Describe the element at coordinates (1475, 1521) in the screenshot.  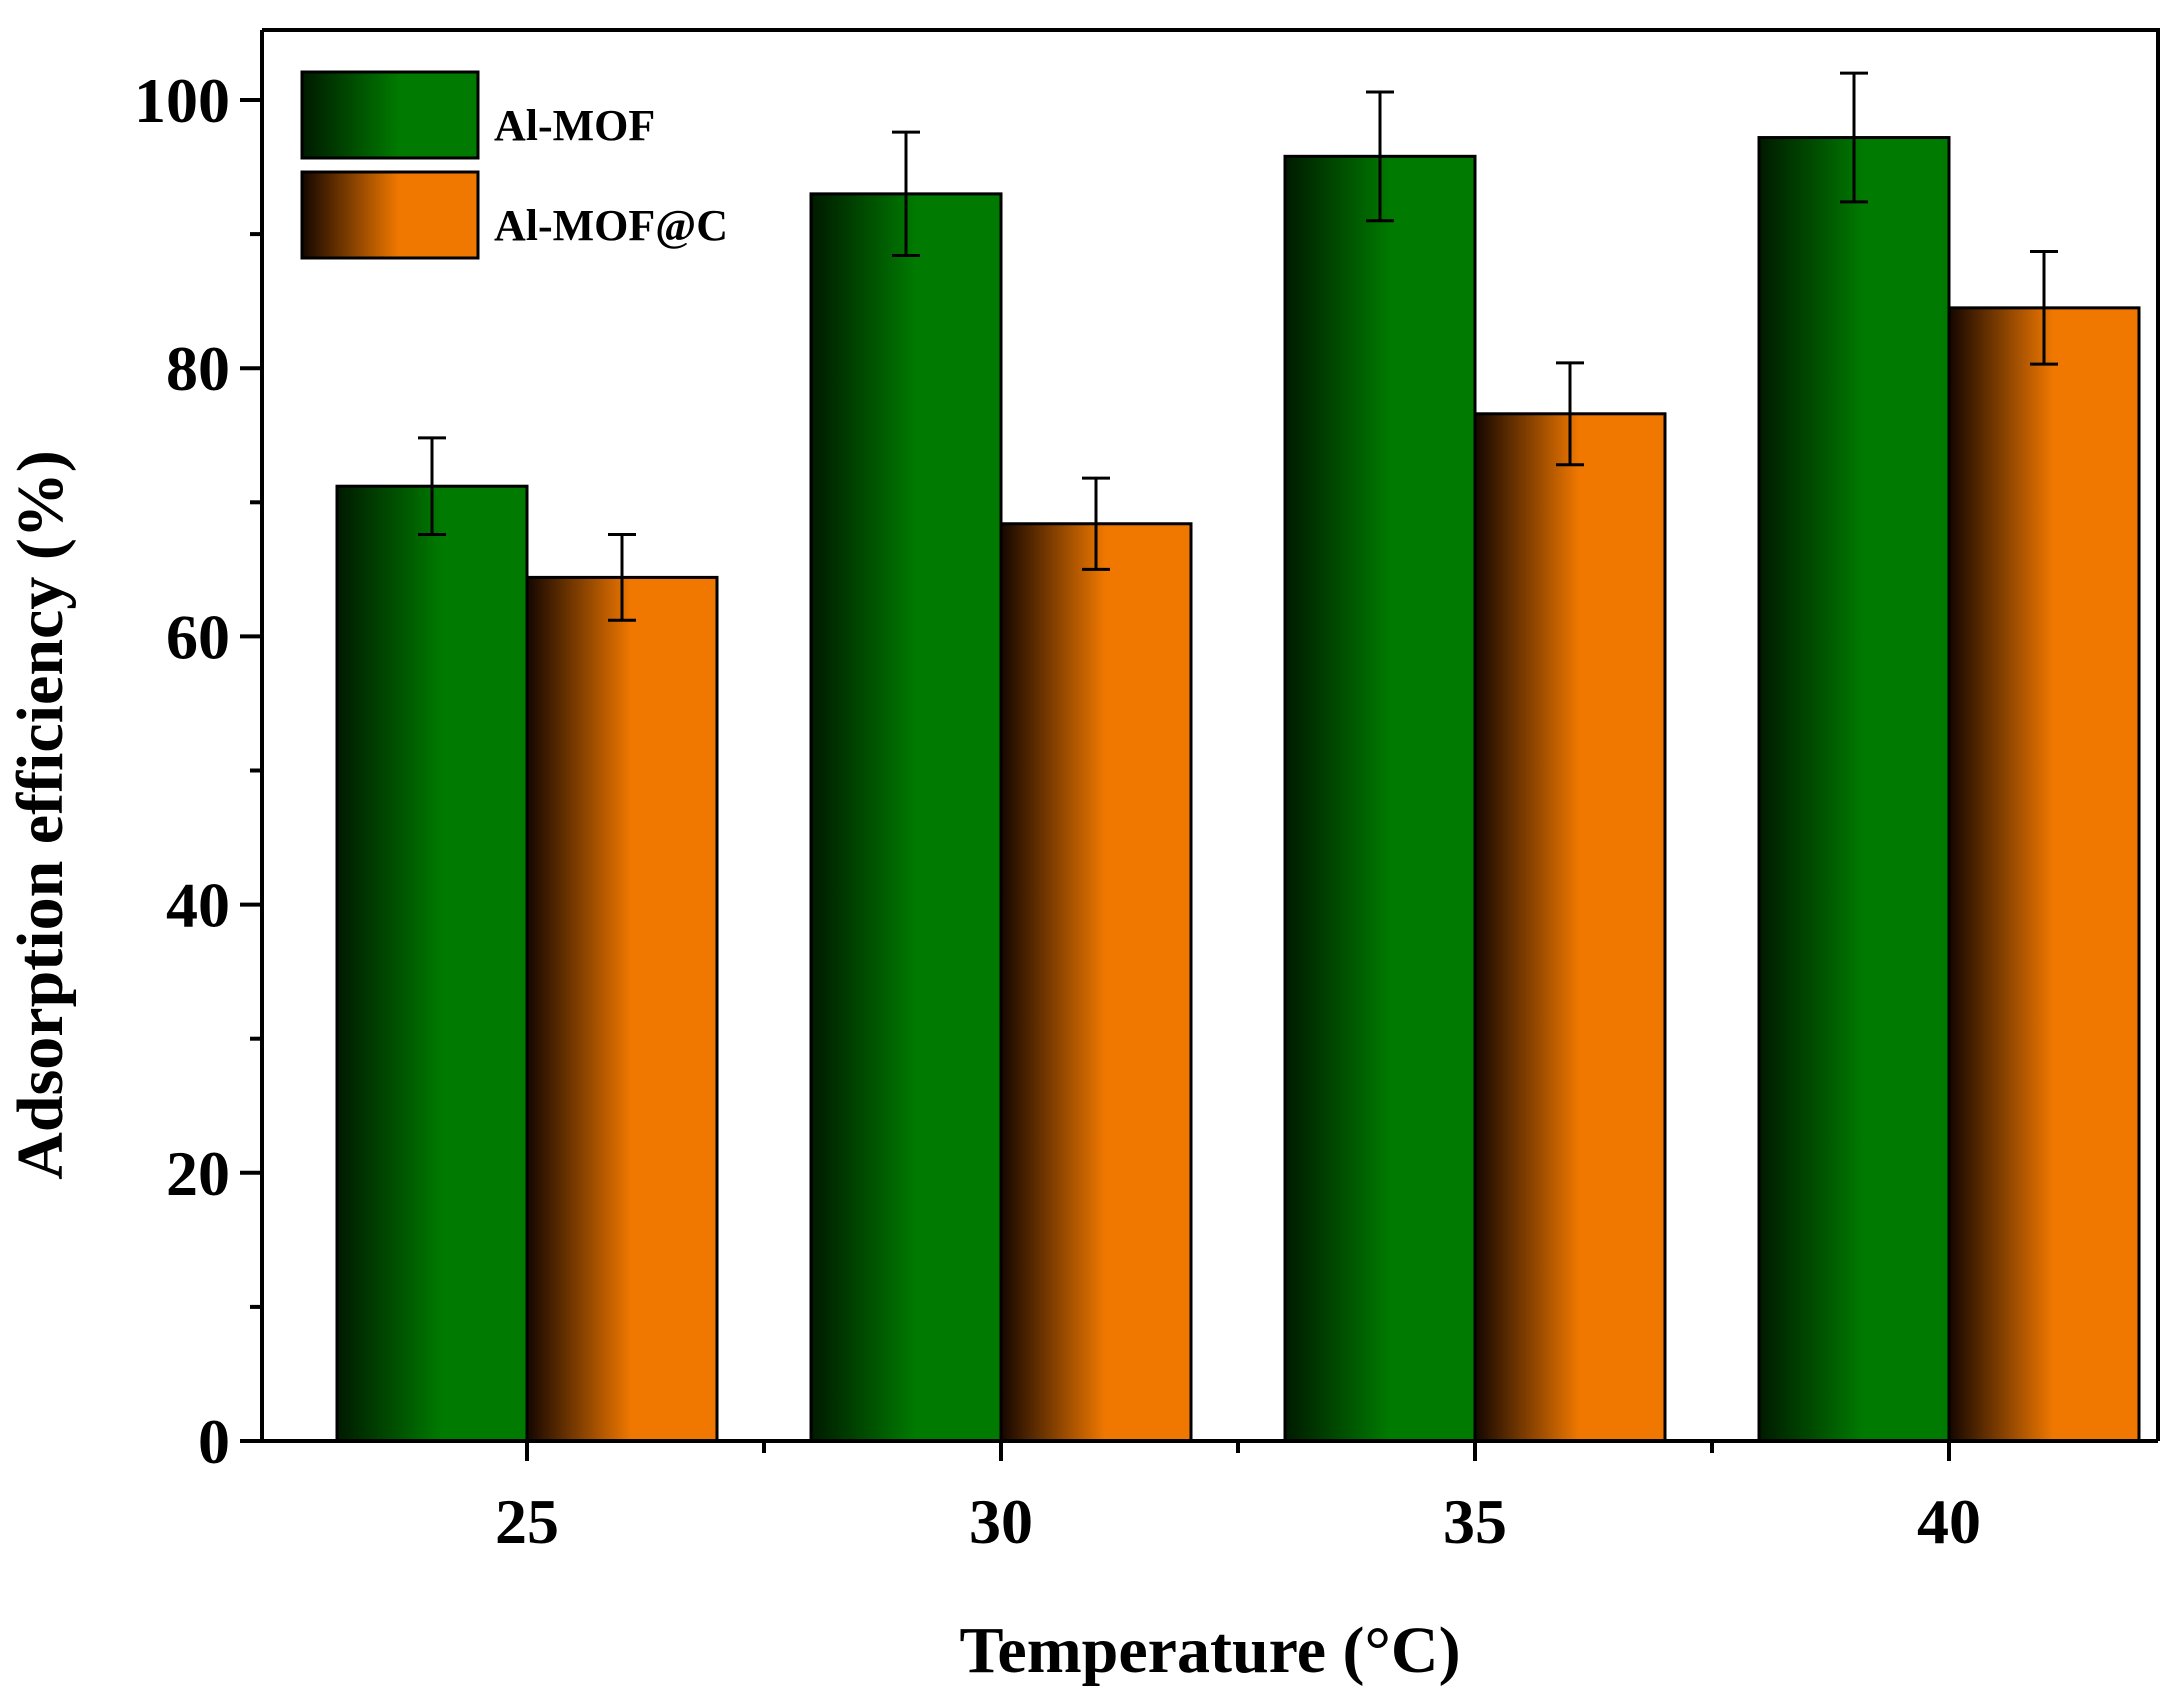
I see `x-tick-label-35: 35` at that location.